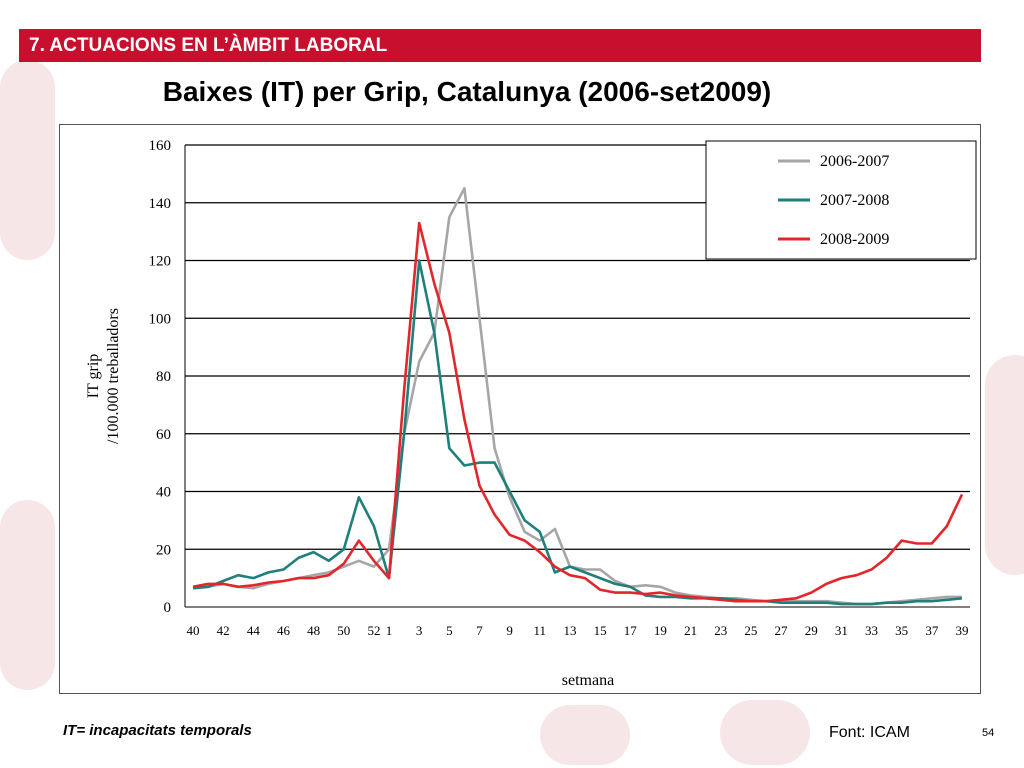 The width and height of the screenshot is (1024, 768). I want to click on x-tick-label: 35, so click(901, 630).